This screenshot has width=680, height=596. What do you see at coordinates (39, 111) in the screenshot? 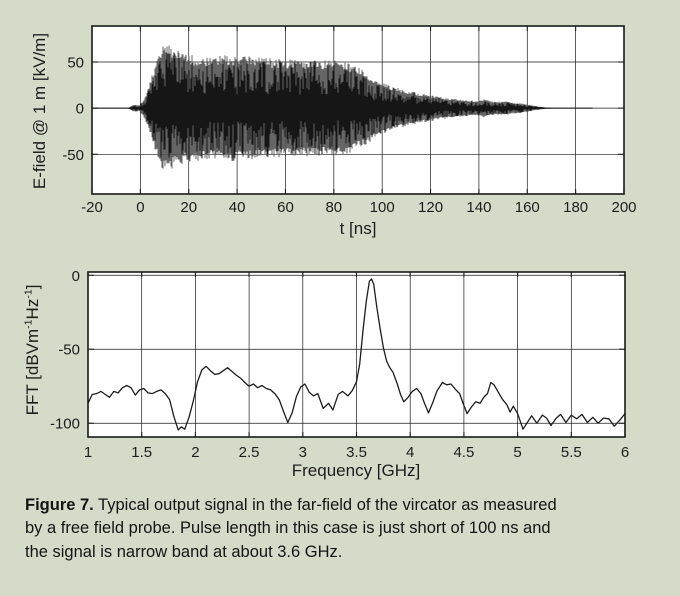
I see `time-plot-ylabel: E-field @ 1 m [kV/m]` at bounding box center [39, 111].